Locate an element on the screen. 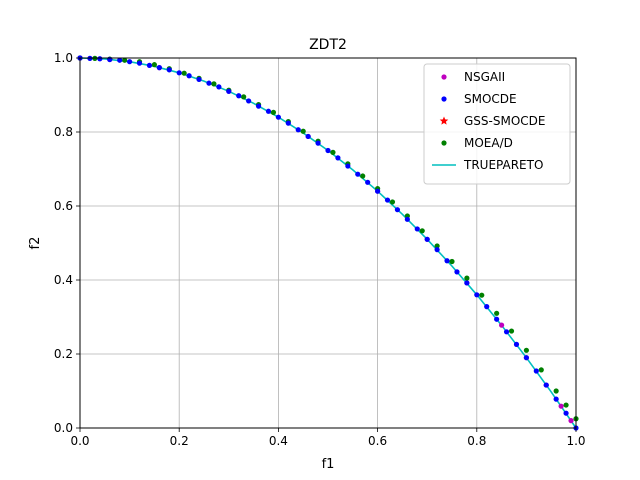  y-tick-label: 1.0 is located at coordinates (63, 58).